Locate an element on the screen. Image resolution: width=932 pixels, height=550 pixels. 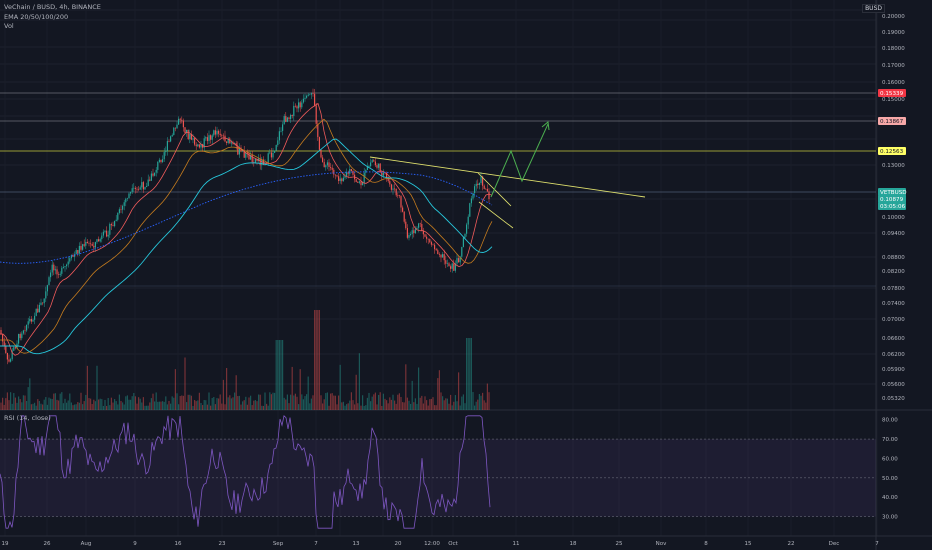
projection-path is located at coordinates (519, 160).